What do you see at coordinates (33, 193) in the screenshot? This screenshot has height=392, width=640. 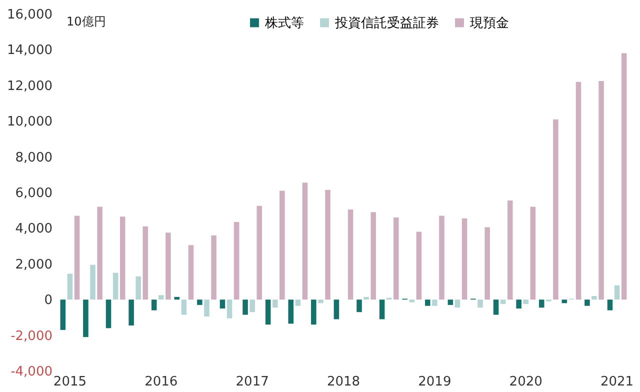 I see `y-tick-label: 6,000` at bounding box center [33, 193].